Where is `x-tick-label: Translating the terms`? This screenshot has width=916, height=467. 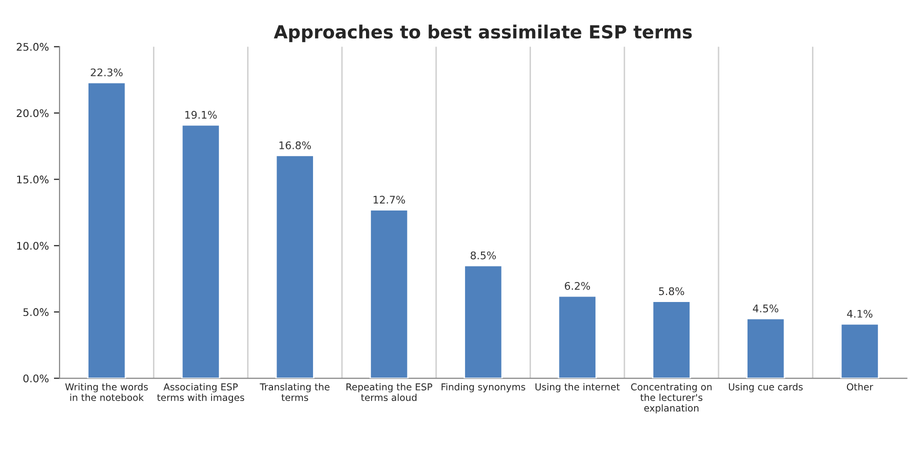 x-tick-label: Translating the terms is located at coordinates (295, 392).